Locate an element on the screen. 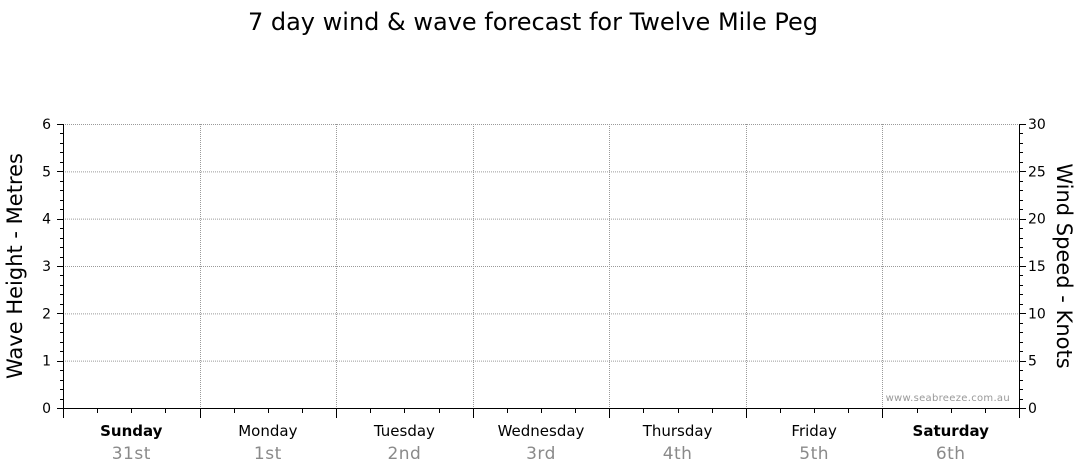  date-label: 4th is located at coordinates (678, 454).